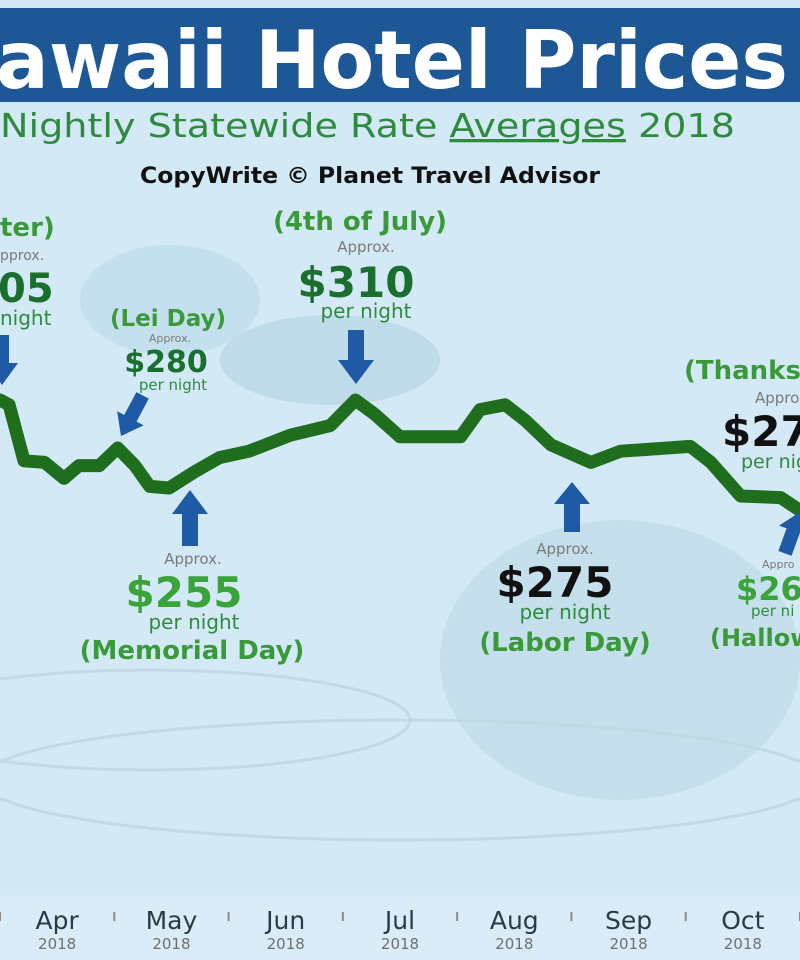 The image size is (800, 960). I want to click on x-tick-label: Apr, so click(58, 920).